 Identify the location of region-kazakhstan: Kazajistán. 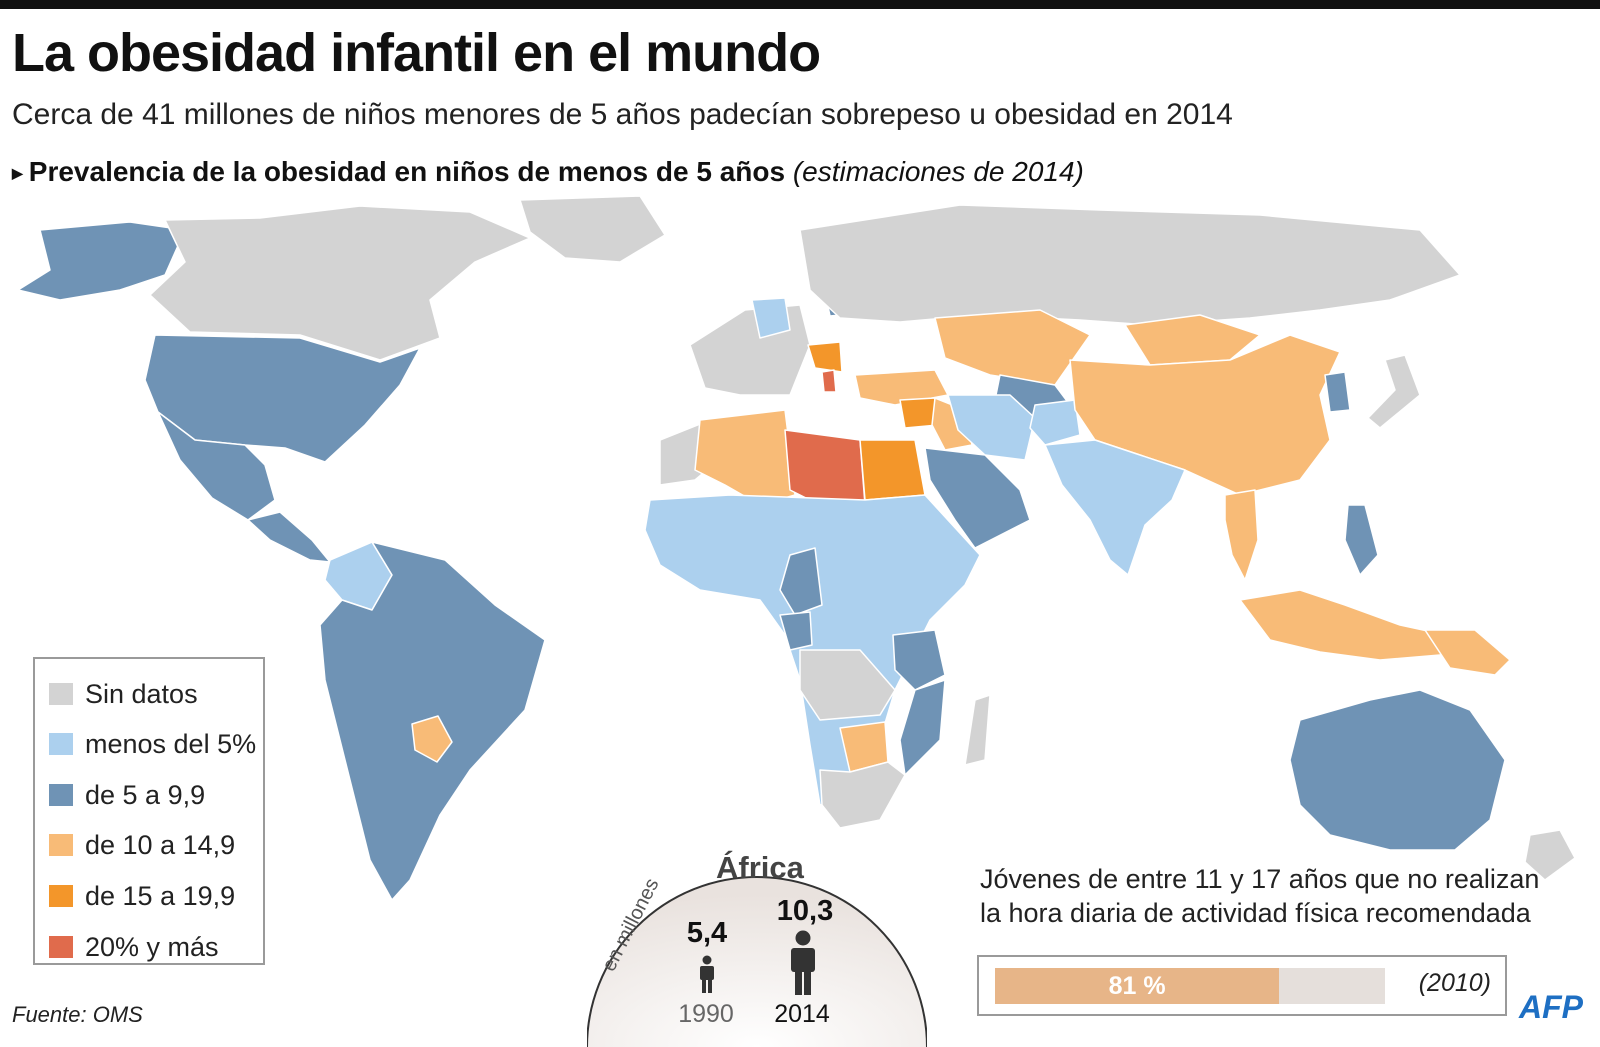
(1012, 347).